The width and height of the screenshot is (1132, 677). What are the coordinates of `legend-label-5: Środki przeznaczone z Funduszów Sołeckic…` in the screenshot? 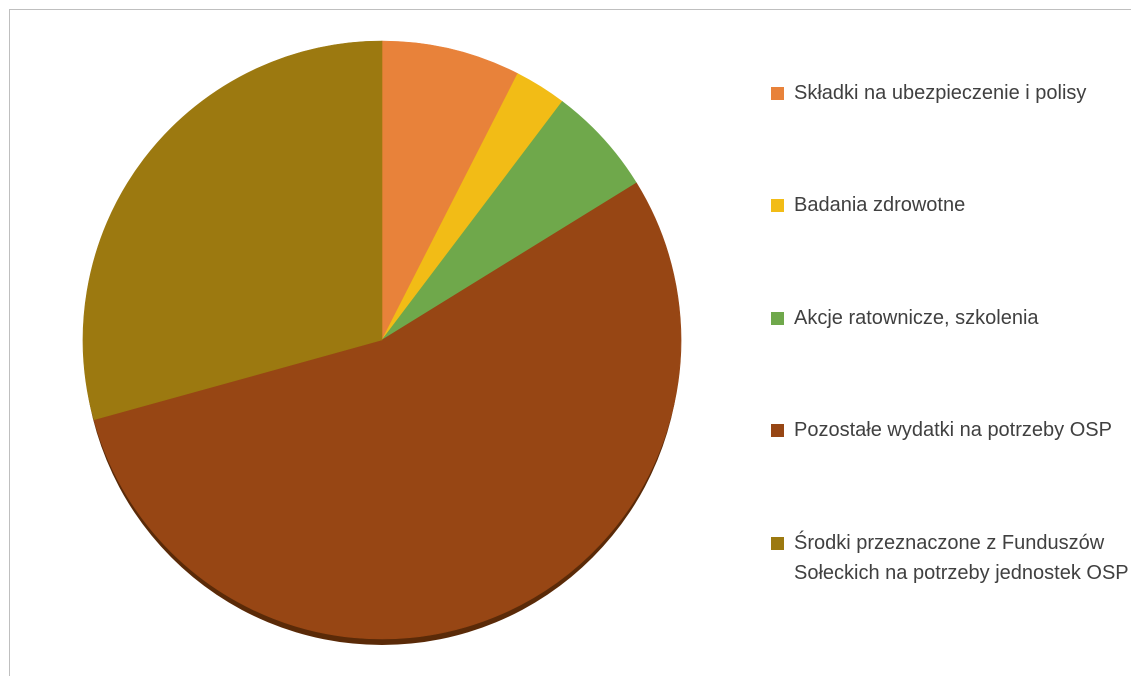 It's located at (961, 558).